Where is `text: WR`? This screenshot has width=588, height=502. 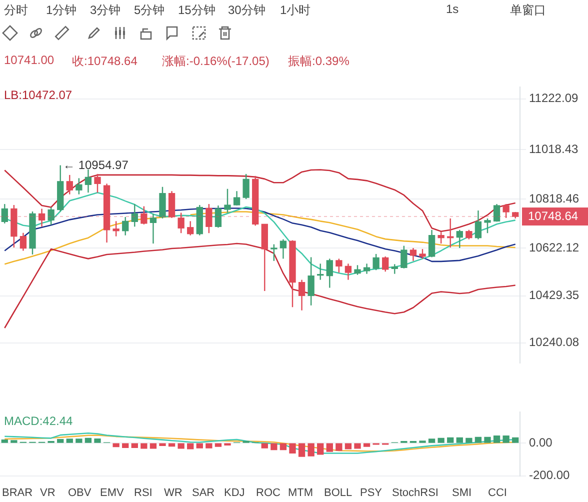
text: WR is located at coordinates (173, 493).